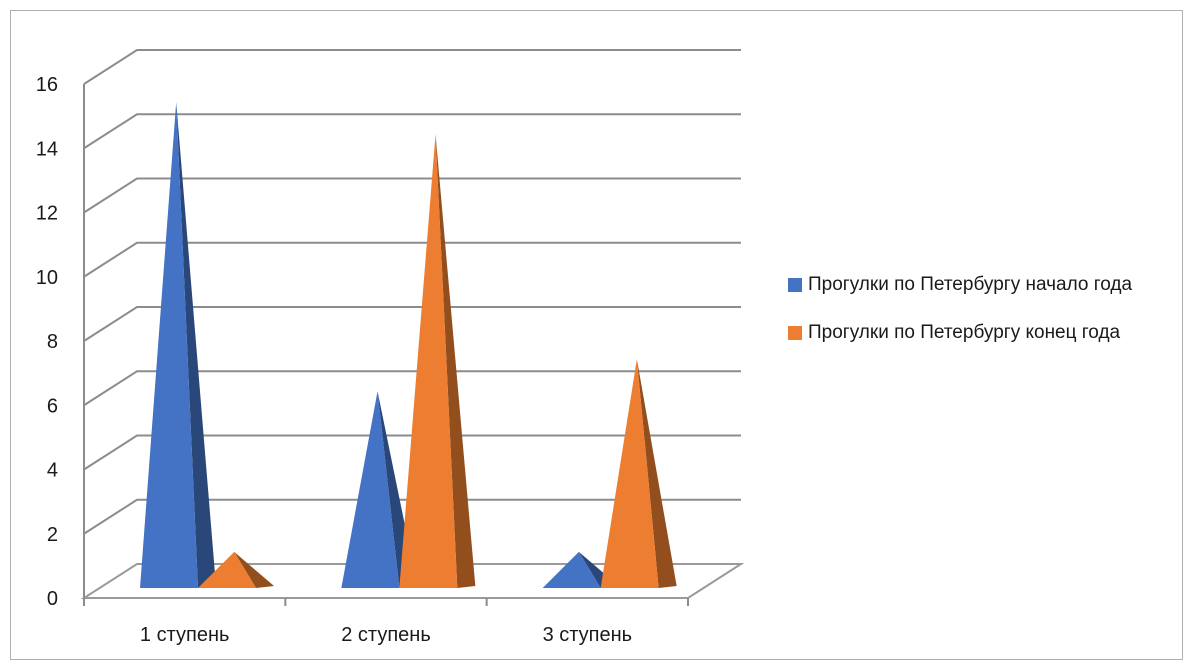 The width and height of the screenshot is (1186, 664). Describe the element at coordinates (47, 149) in the screenshot. I see `y-tick-label: 14` at that location.